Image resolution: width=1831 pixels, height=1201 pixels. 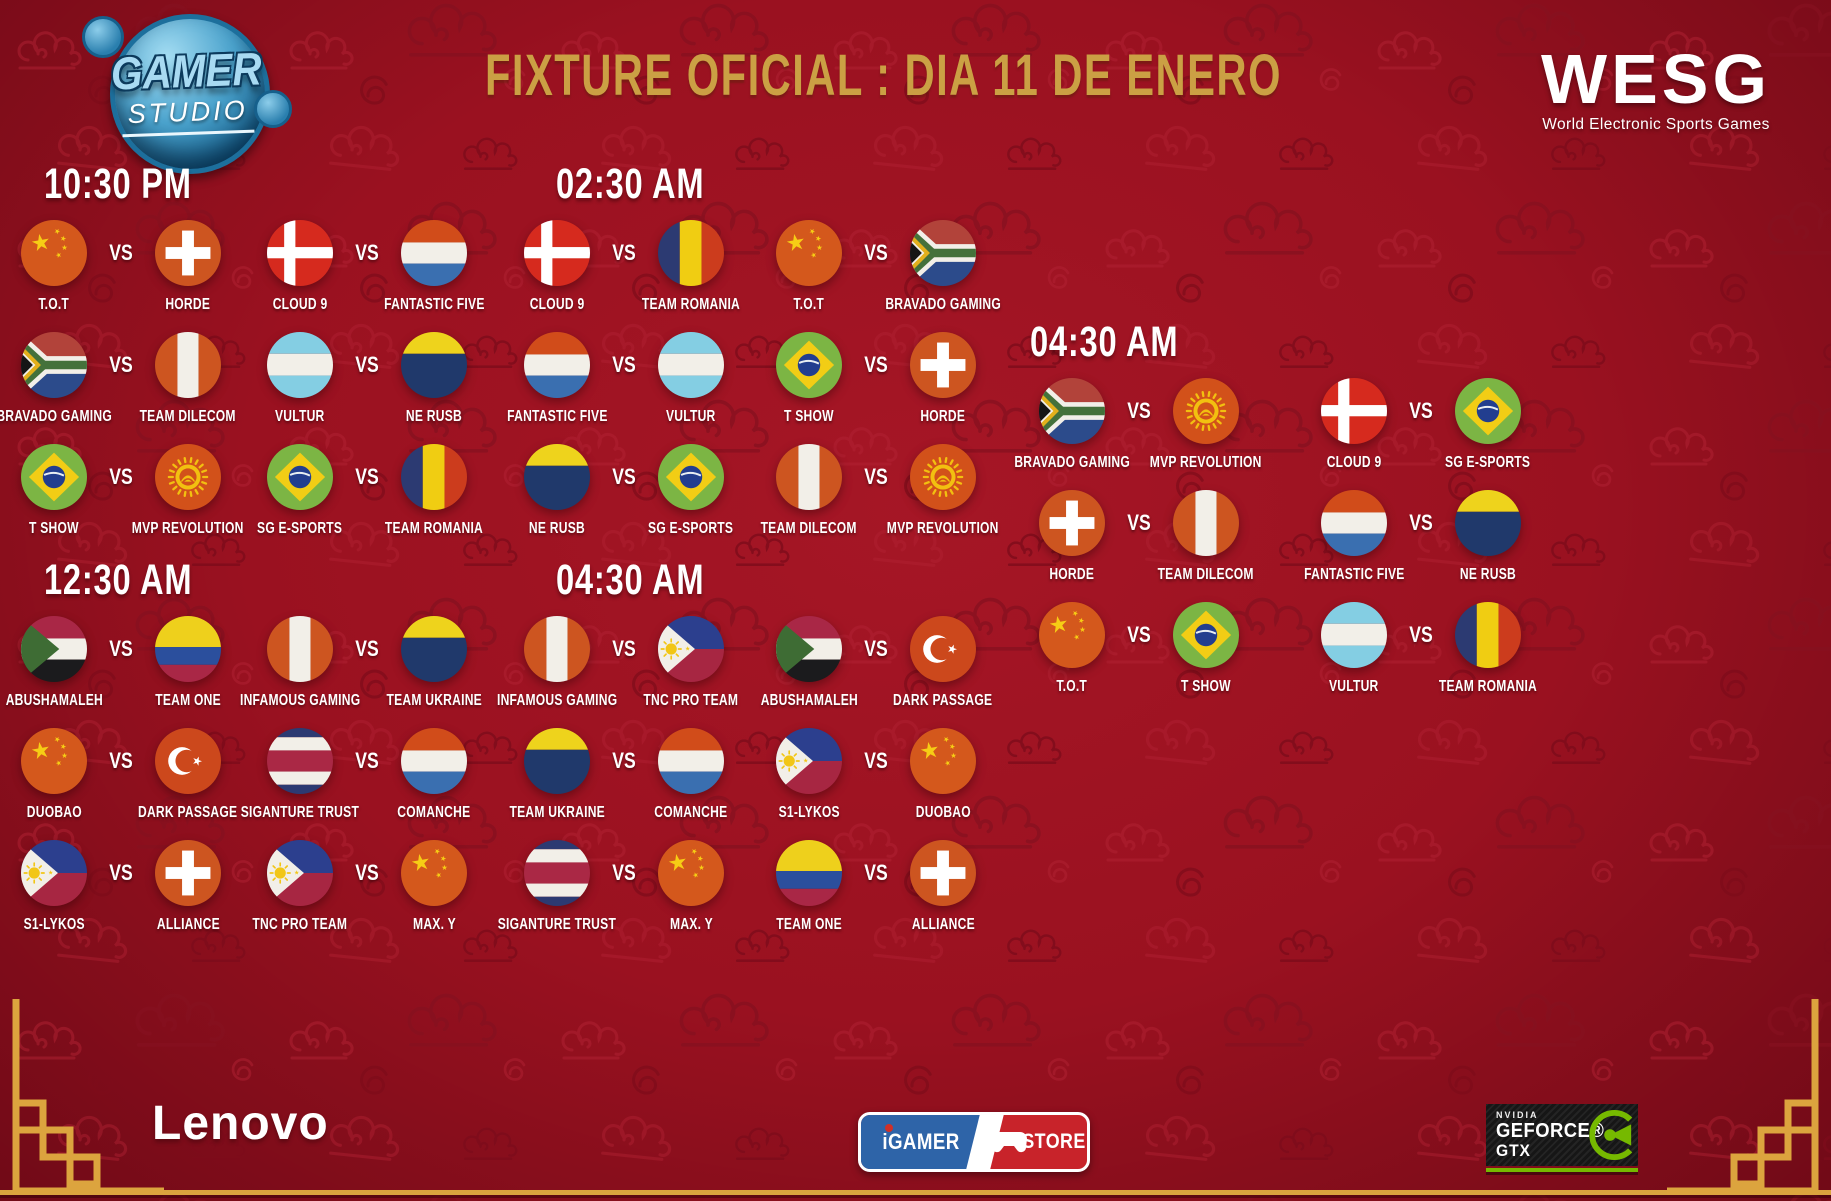 What do you see at coordinates (1139, 649) in the screenshot?
I see `match-row: ★ ★ ★ ★ ★ T.O.T VS T SHOW` at bounding box center [1139, 649].